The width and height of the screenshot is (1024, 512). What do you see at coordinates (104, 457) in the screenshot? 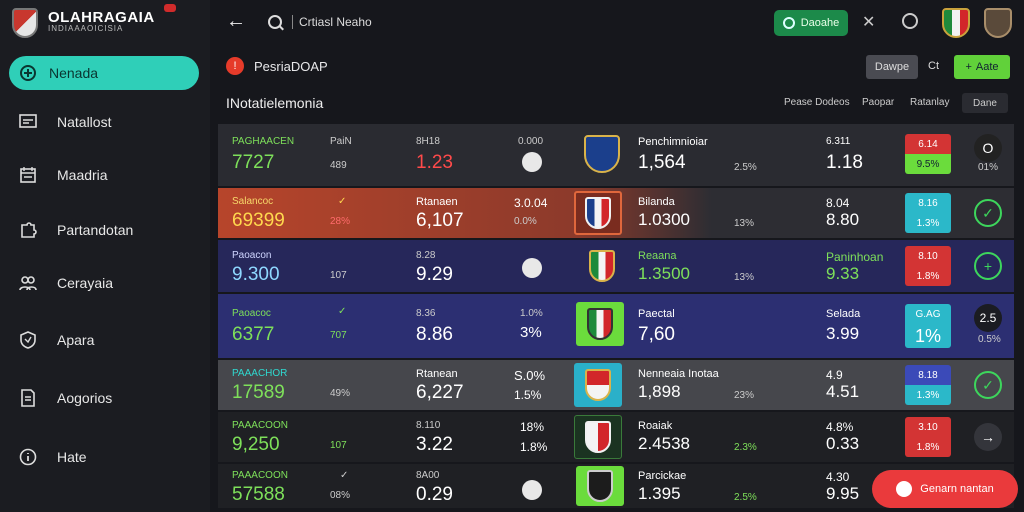
I see `sidebar-item-hate: Hate` at bounding box center [104, 457].